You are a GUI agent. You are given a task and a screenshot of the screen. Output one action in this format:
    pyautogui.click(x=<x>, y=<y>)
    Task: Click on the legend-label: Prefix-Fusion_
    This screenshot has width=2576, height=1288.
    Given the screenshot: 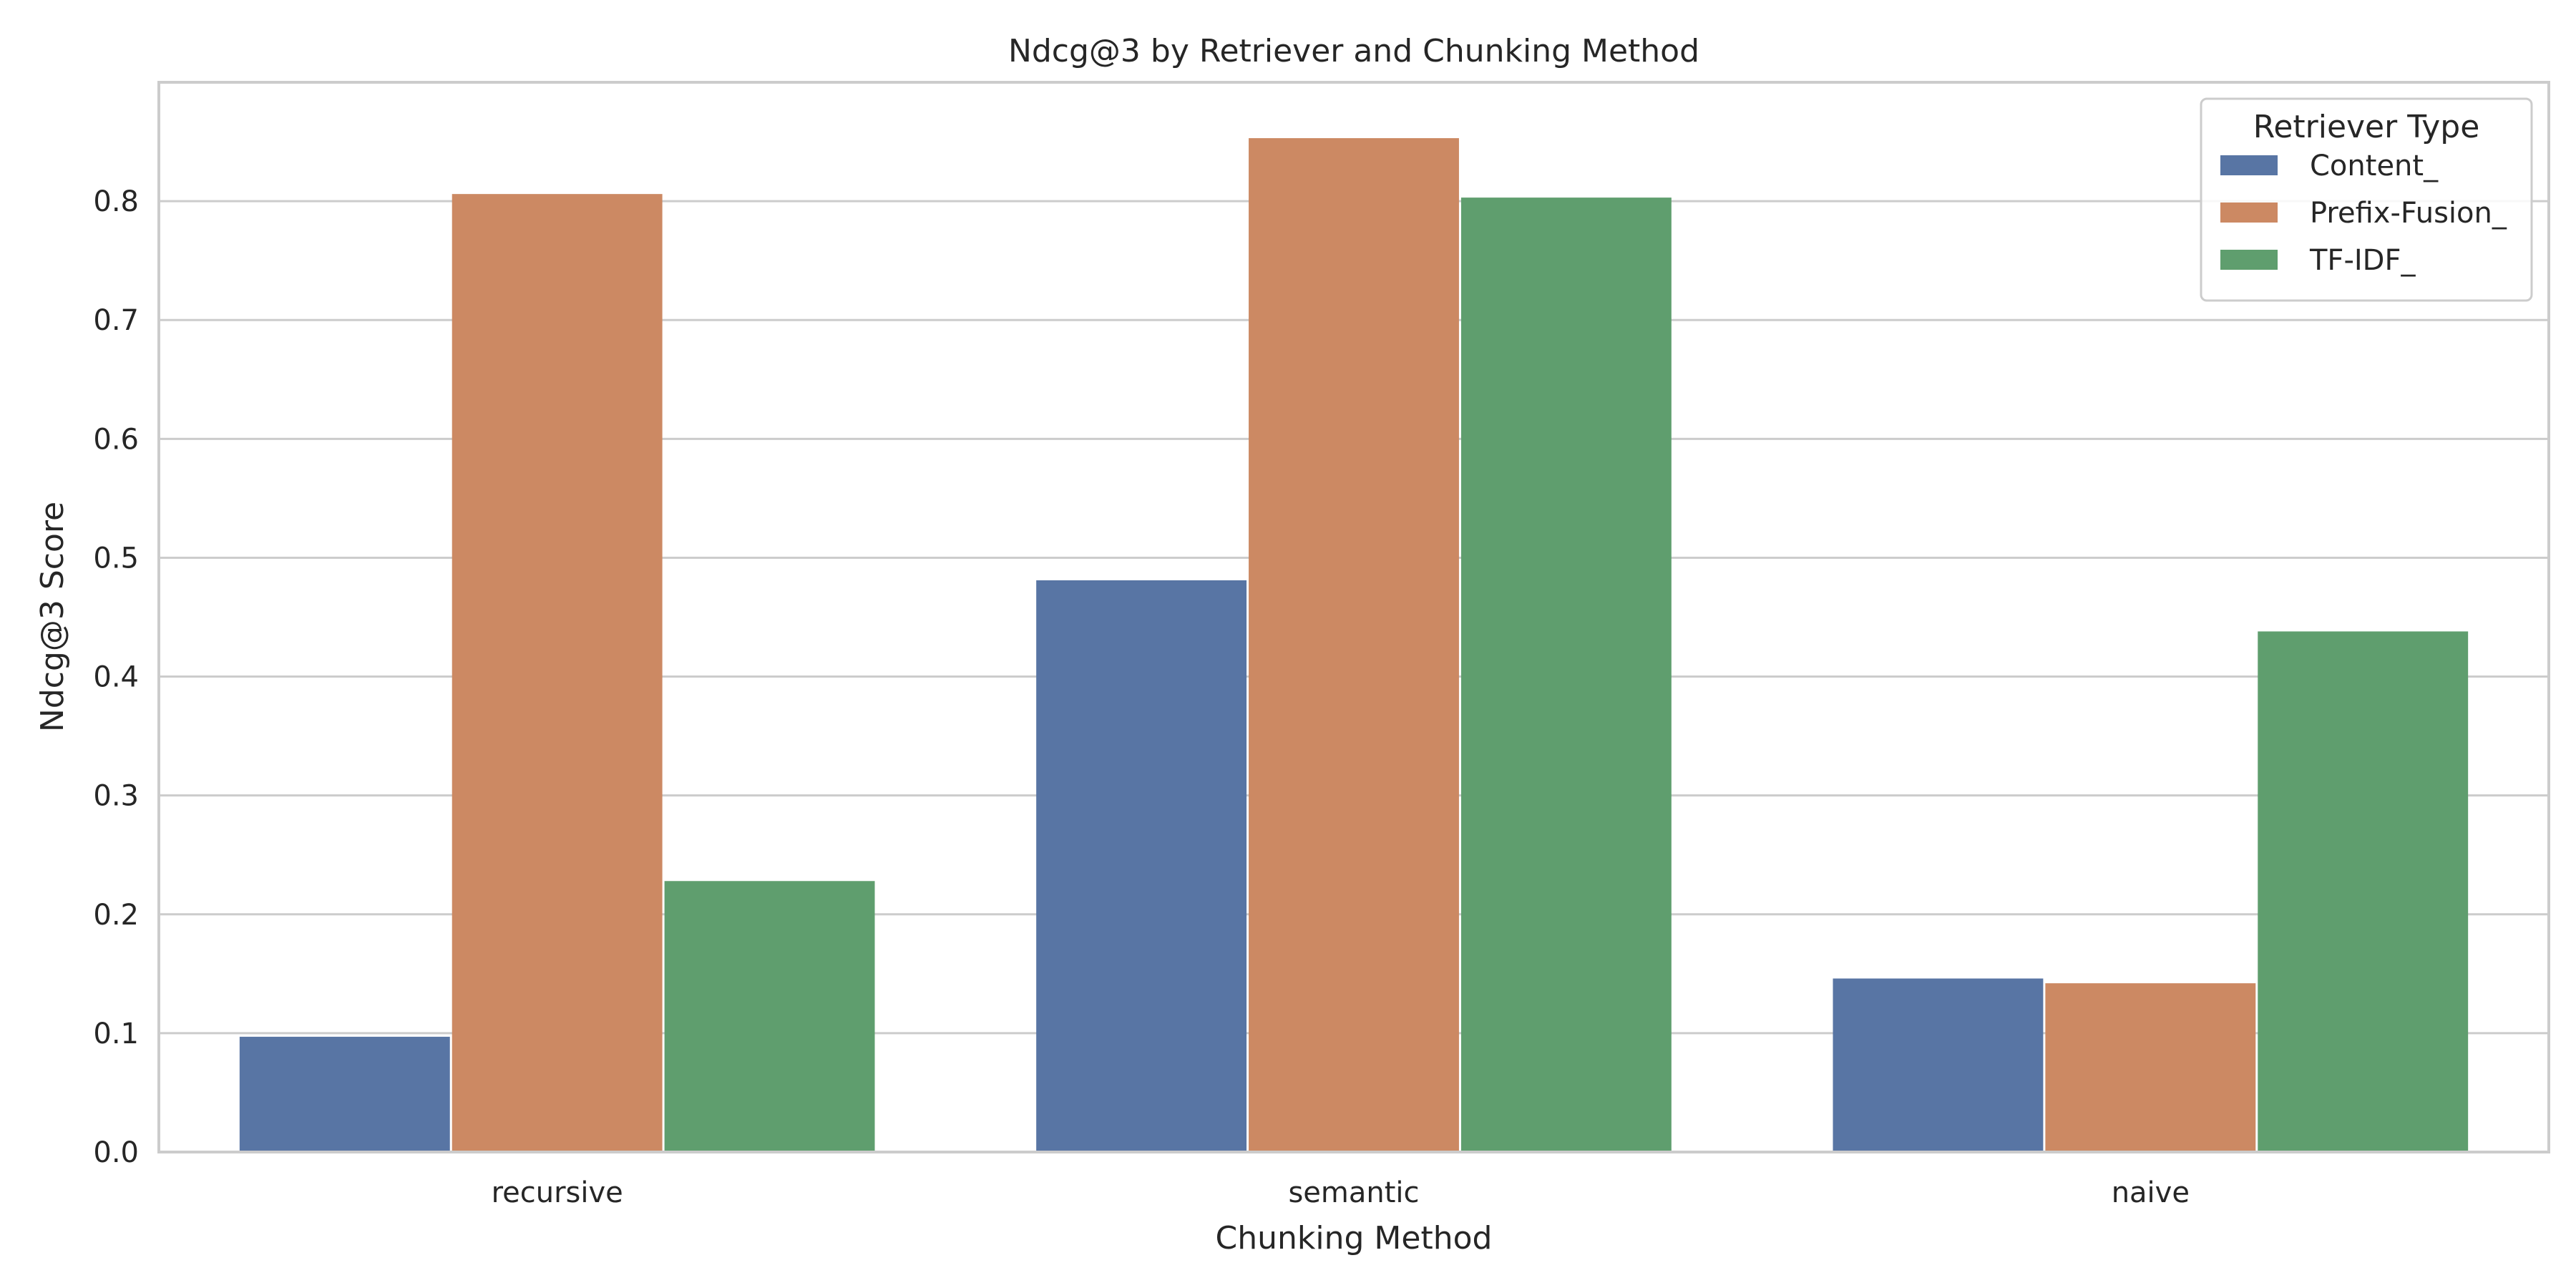 What is the action you would take?
    pyautogui.click(x=2408, y=213)
    